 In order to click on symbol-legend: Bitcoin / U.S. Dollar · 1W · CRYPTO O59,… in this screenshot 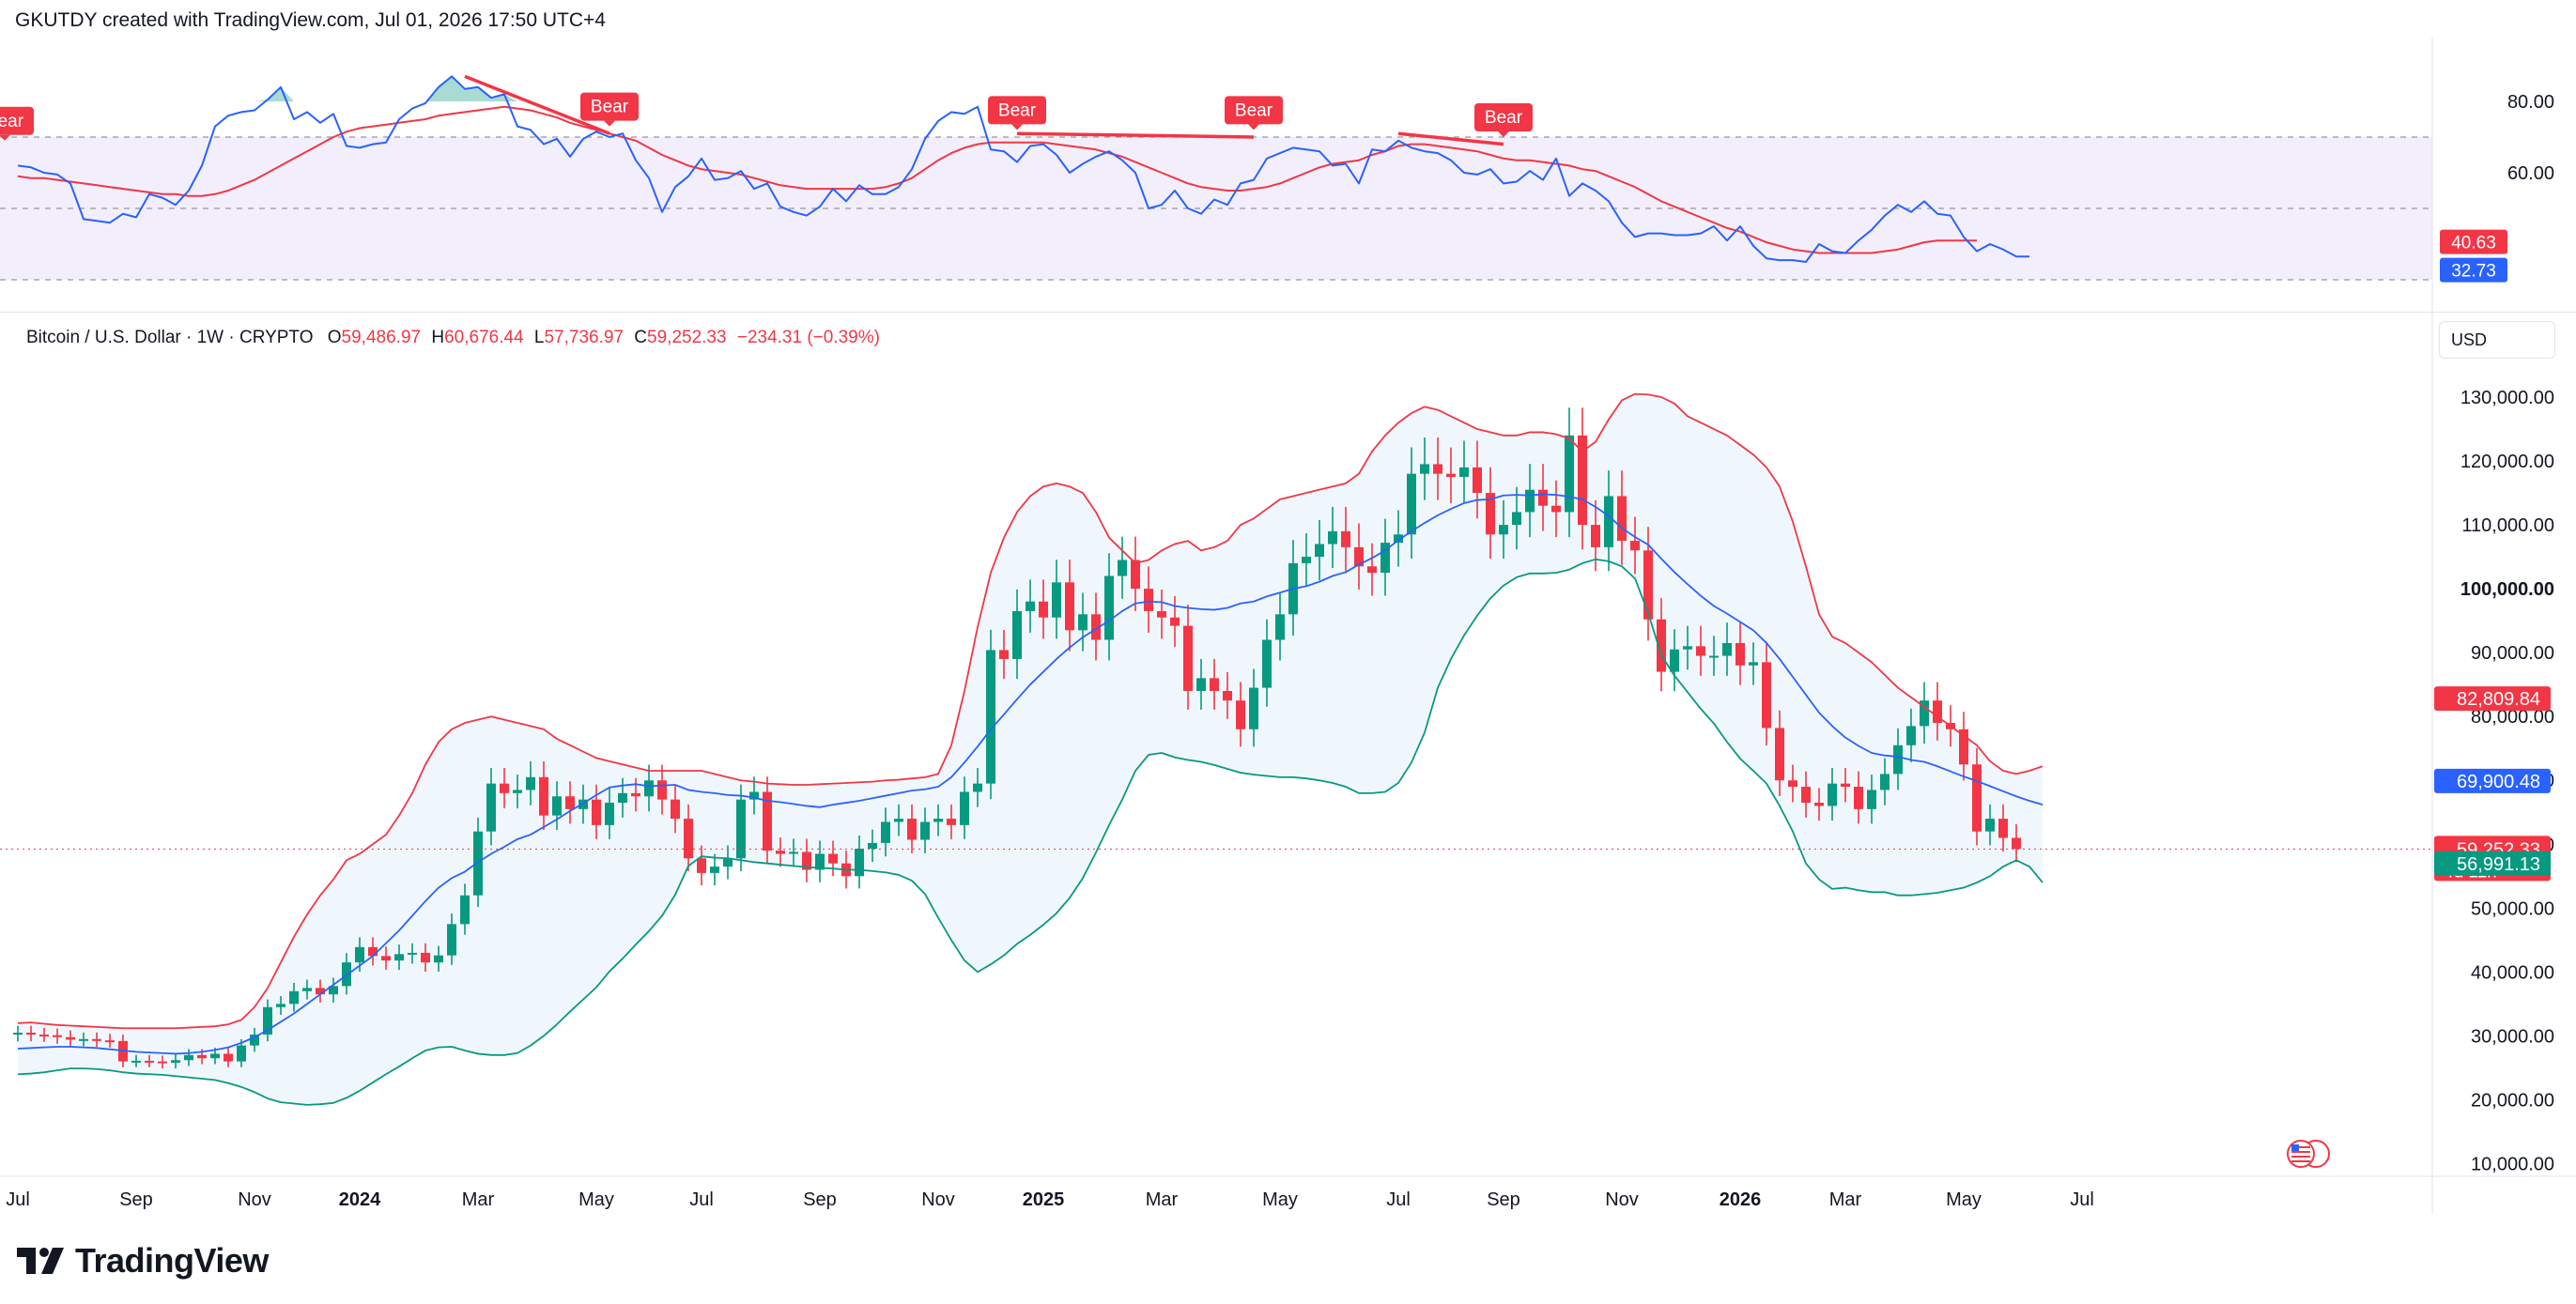, I will do `click(453, 338)`.